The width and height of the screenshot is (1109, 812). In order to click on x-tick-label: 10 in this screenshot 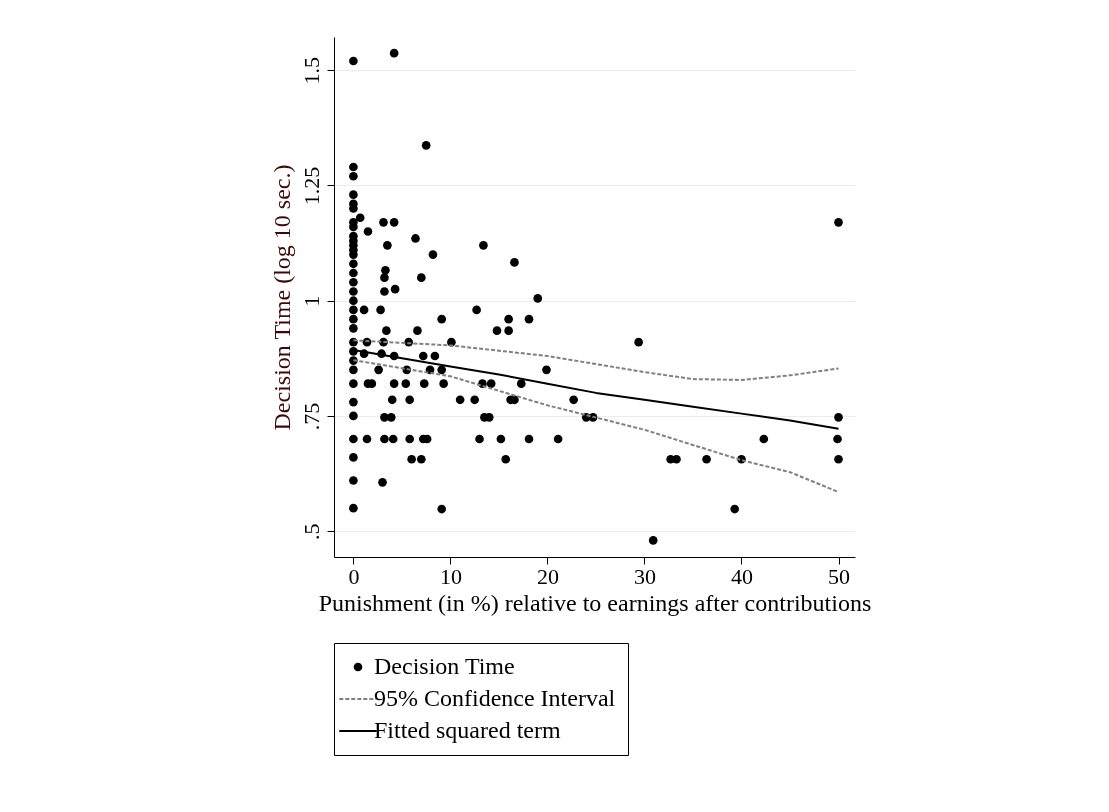, I will do `click(450, 576)`.